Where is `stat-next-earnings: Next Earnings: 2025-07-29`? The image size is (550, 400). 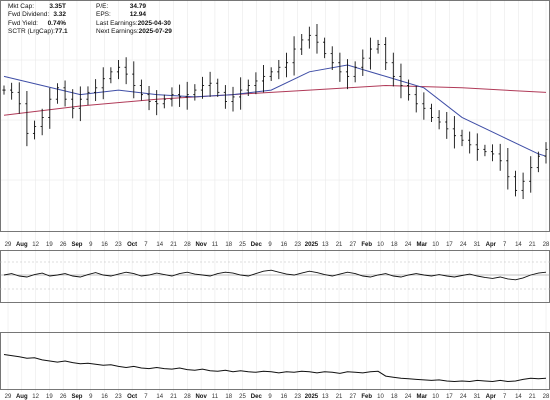
stat-next-earnings: Next Earnings: 2025-07-29 is located at coordinates (134, 32).